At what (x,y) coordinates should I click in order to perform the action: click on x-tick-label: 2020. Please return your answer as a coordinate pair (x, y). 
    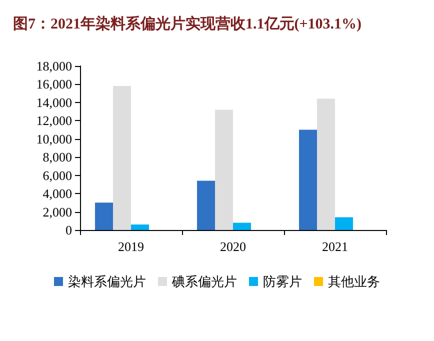
    Looking at the image, I should click on (233, 246).